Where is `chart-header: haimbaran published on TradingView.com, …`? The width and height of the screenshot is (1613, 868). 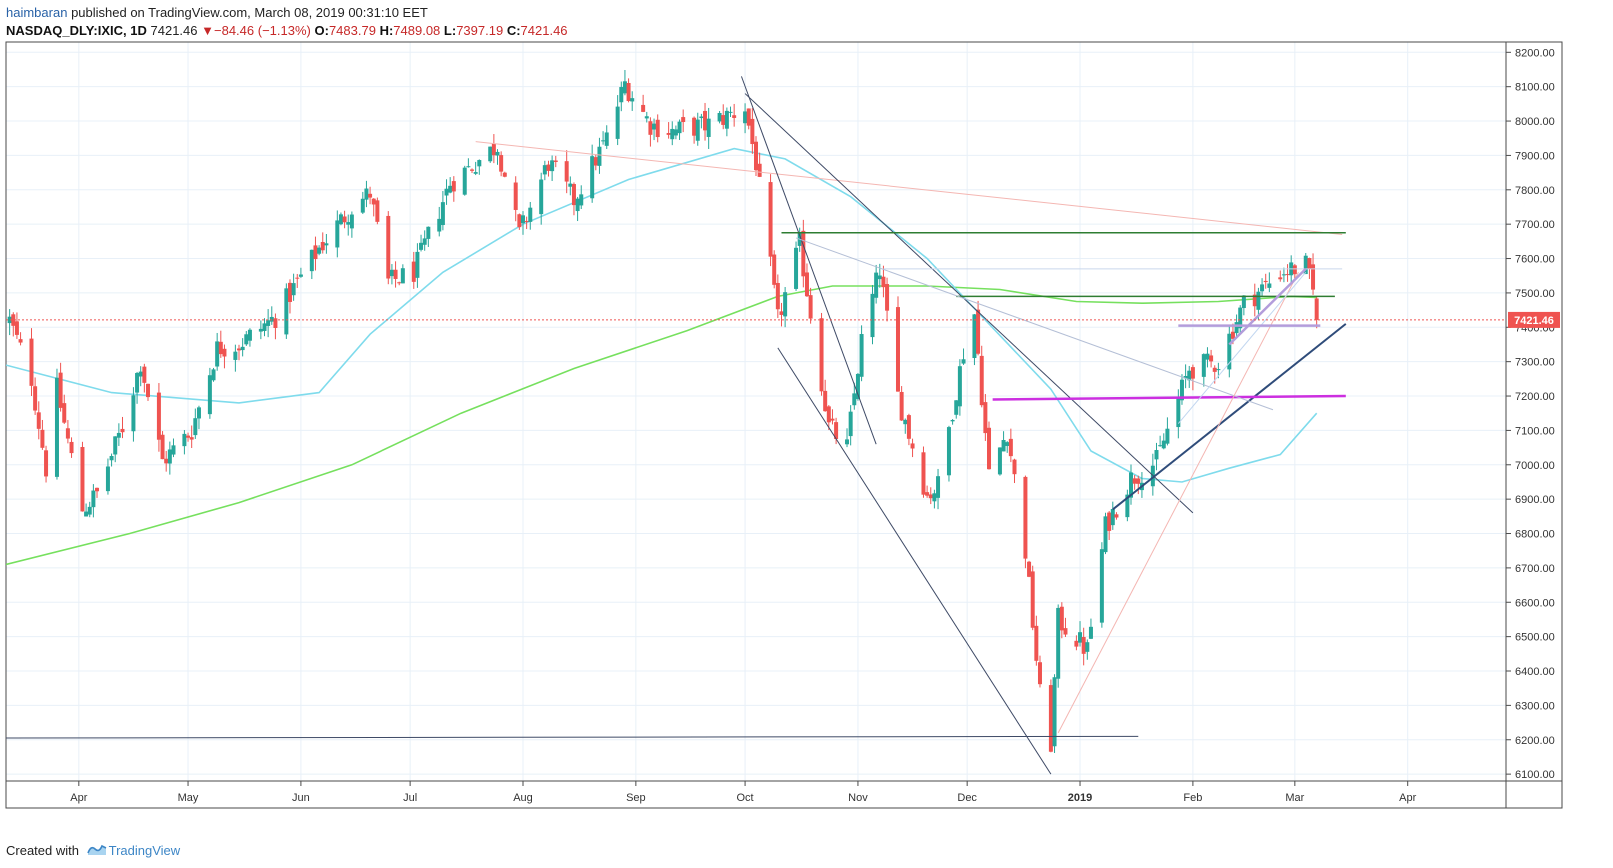 chart-header: haimbaran published on TradingView.com, … is located at coordinates (786, 22).